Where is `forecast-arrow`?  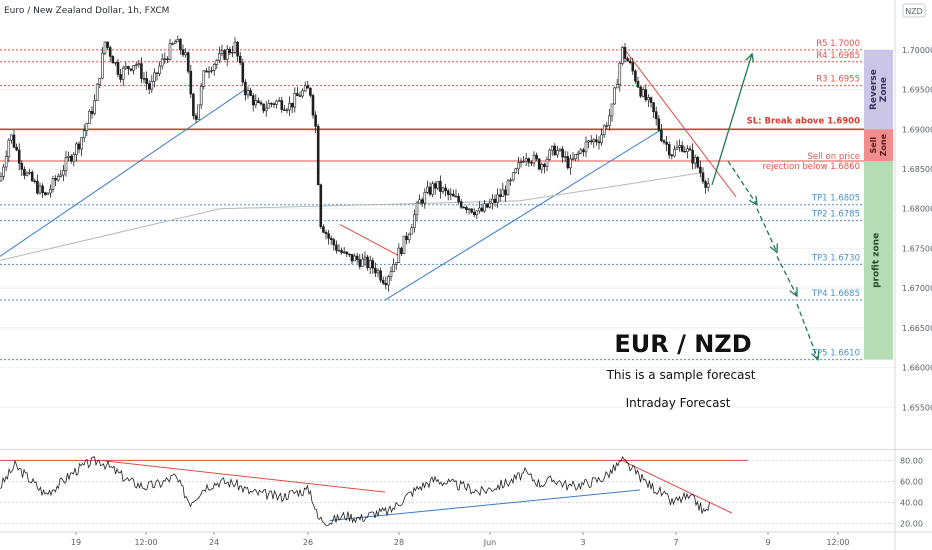 forecast-arrow is located at coordinates (742, 183).